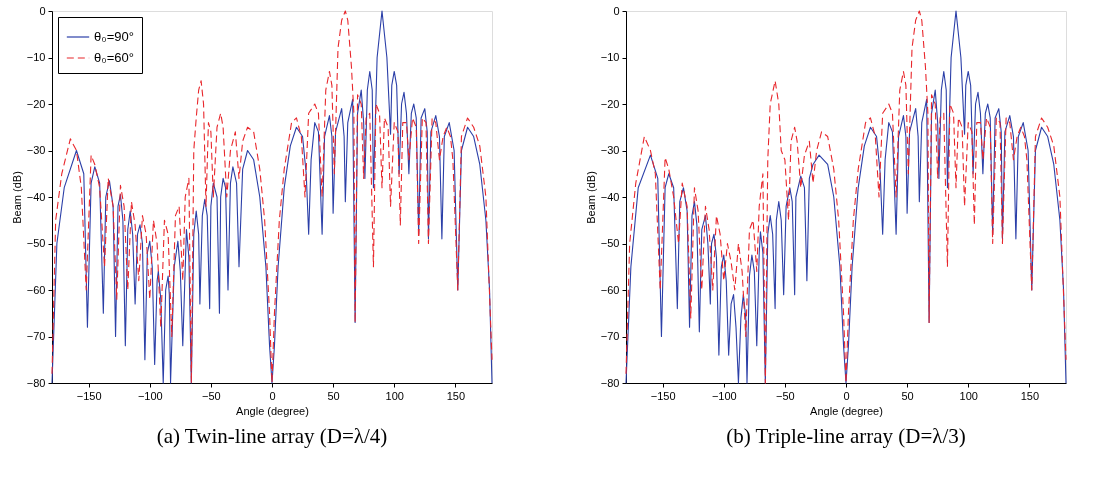  What do you see at coordinates (272, 436) in the screenshot?
I see `text: (a) Twin-line array (D=λ/4)` at bounding box center [272, 436].